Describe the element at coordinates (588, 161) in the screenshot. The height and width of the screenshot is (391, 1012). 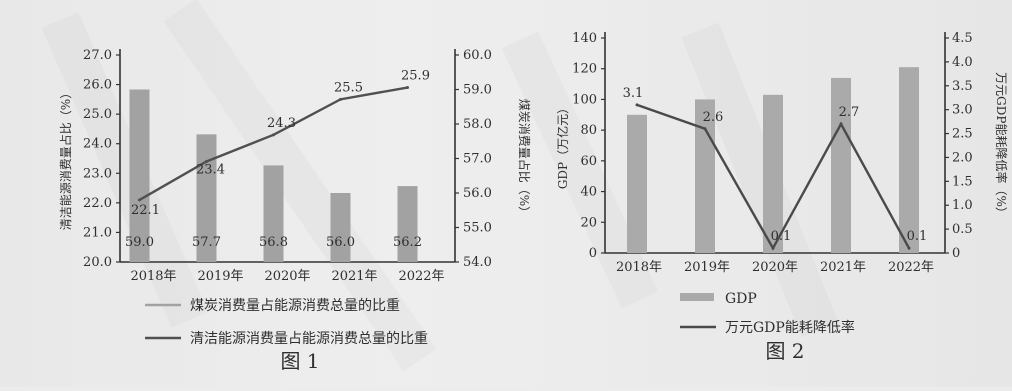
I see `left-tick-label: 60` at that location.